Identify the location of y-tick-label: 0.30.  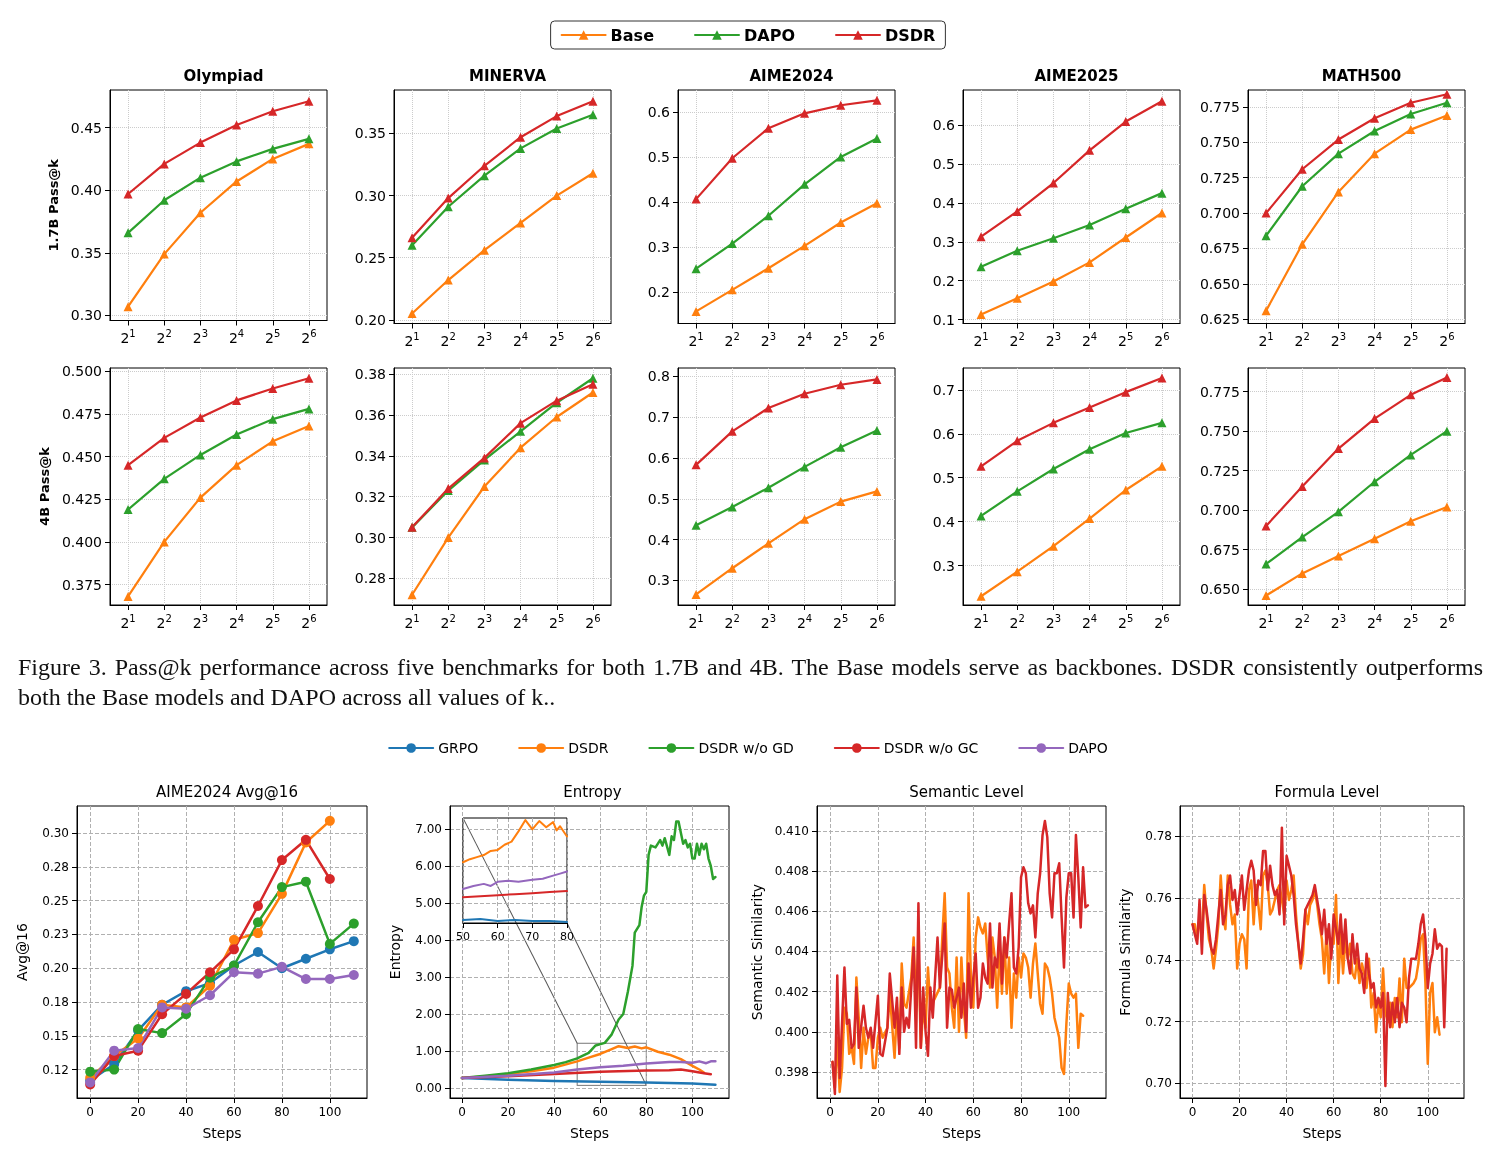
(370, 195).